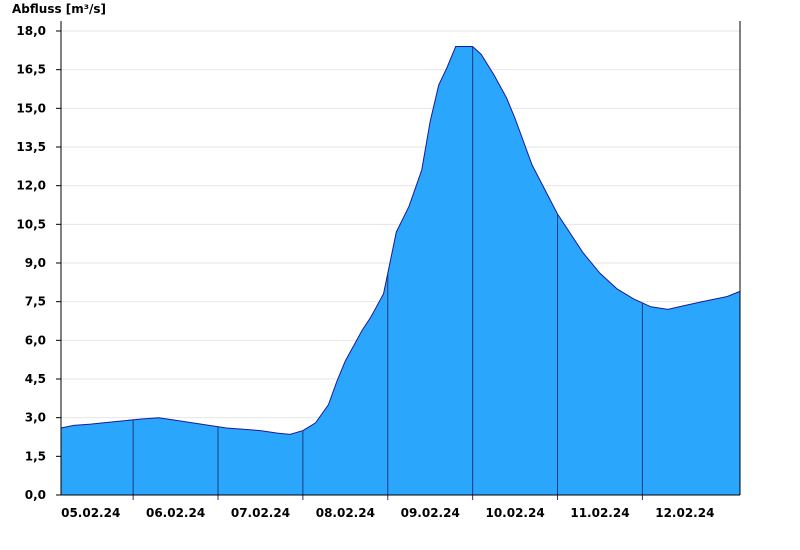  Describe the element at coordinates (430, 513) in the screenshot. I see `x-tick-label: 09.02.24` at that location.